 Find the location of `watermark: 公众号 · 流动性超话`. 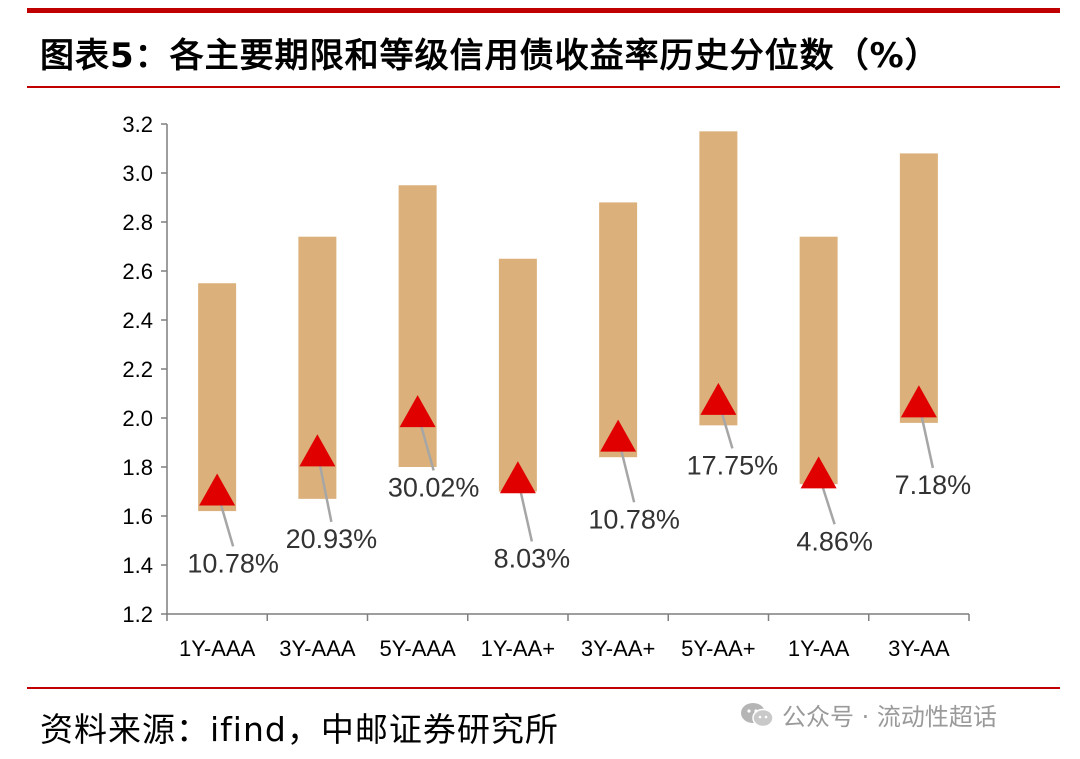

watermark: 公众号 · 流动性超话 is located at coordinates (868, 714).